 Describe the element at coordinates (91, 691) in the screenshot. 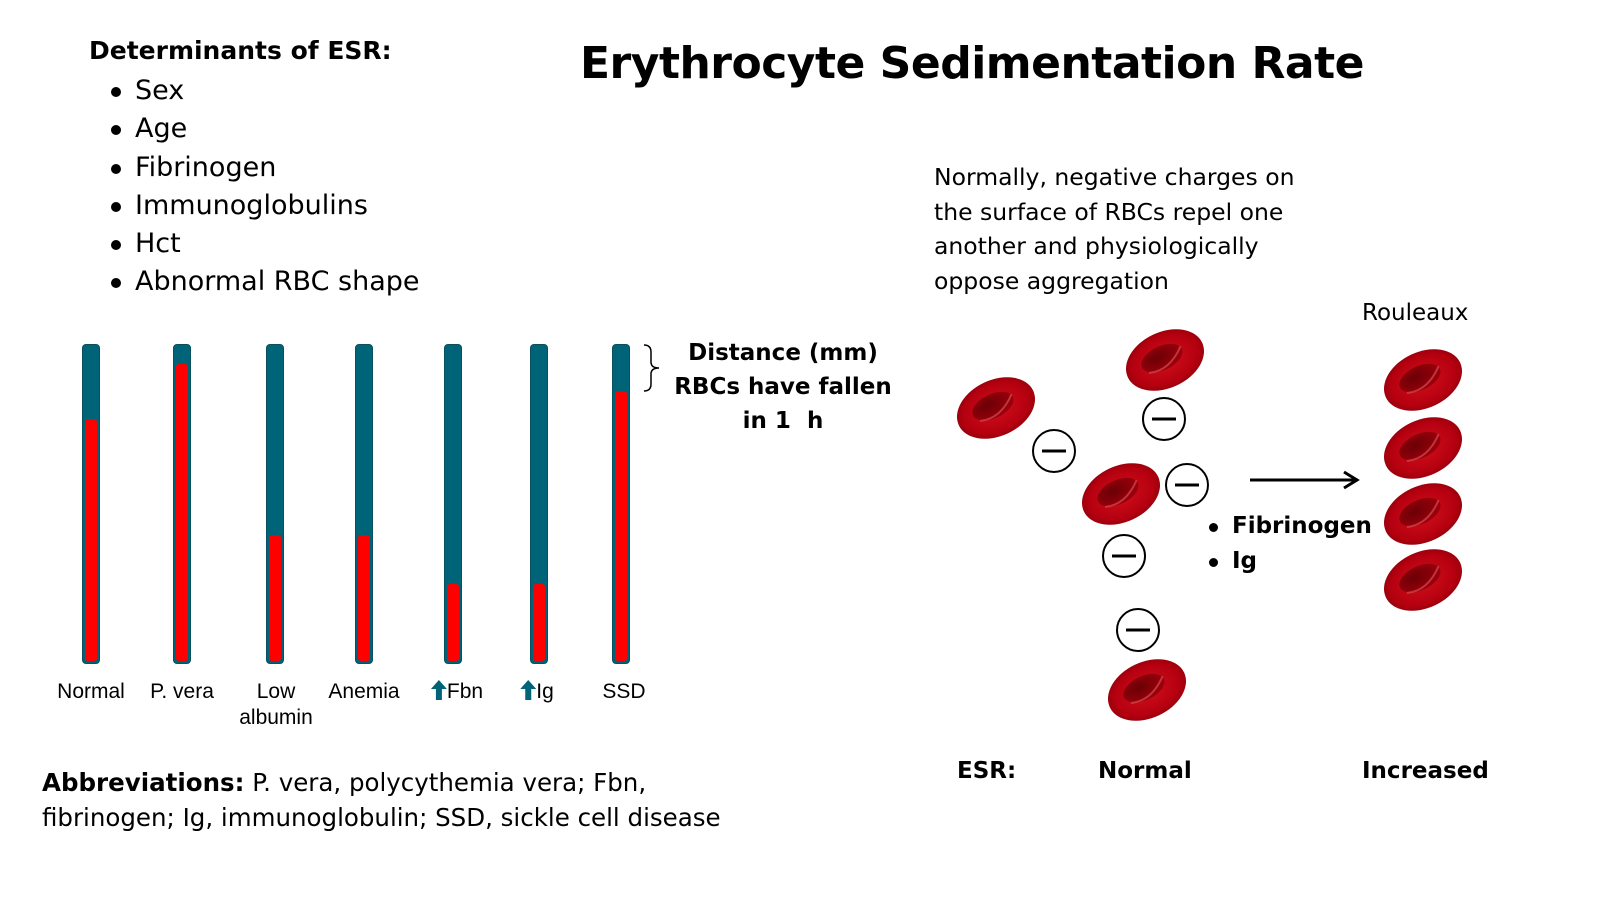

I see `tube-label: Normal` at that location.